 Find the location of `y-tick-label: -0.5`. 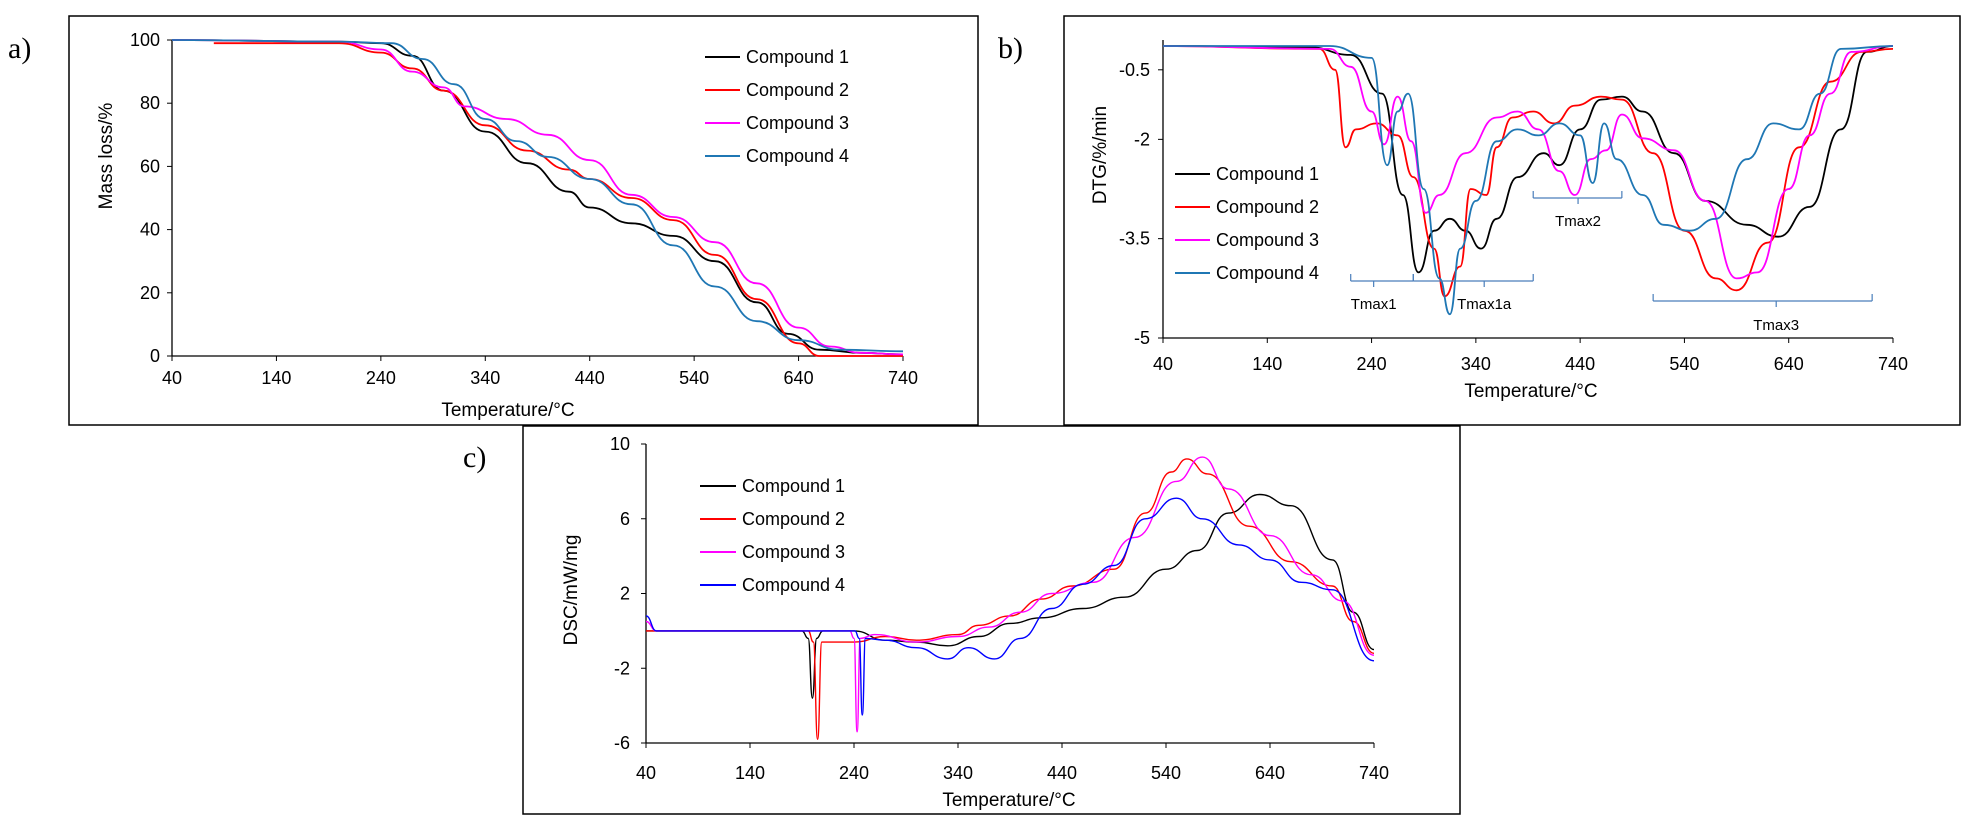

y-tick-label: -0.5 is located at coordinates (1134, 70).